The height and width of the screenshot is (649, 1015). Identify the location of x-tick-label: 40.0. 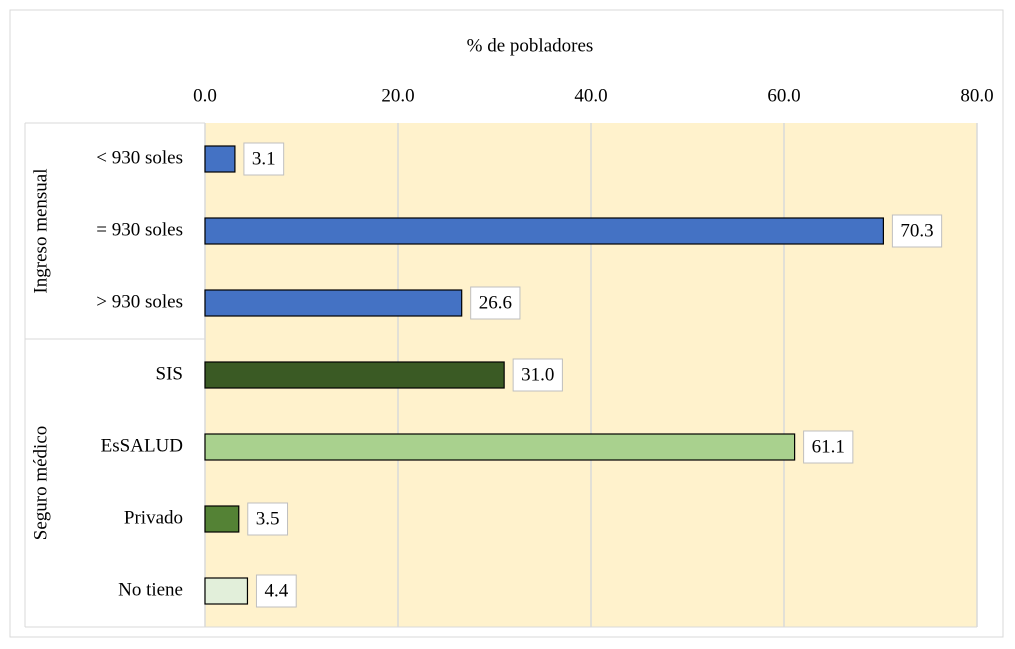
(590, 95).